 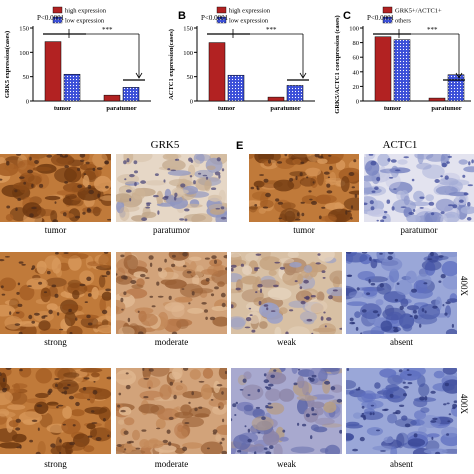 I want to click on chart-c-arrow-head, so click(x=459, y=75).